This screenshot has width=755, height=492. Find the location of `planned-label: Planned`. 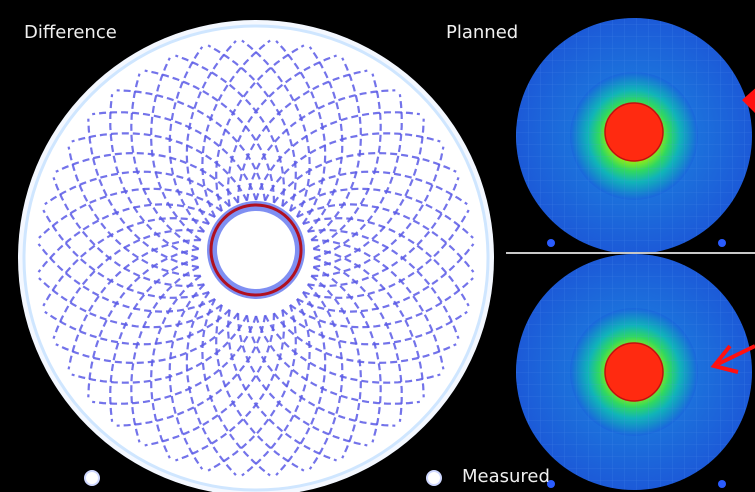

planned-label: Planned is located at coordinates (482, 32).